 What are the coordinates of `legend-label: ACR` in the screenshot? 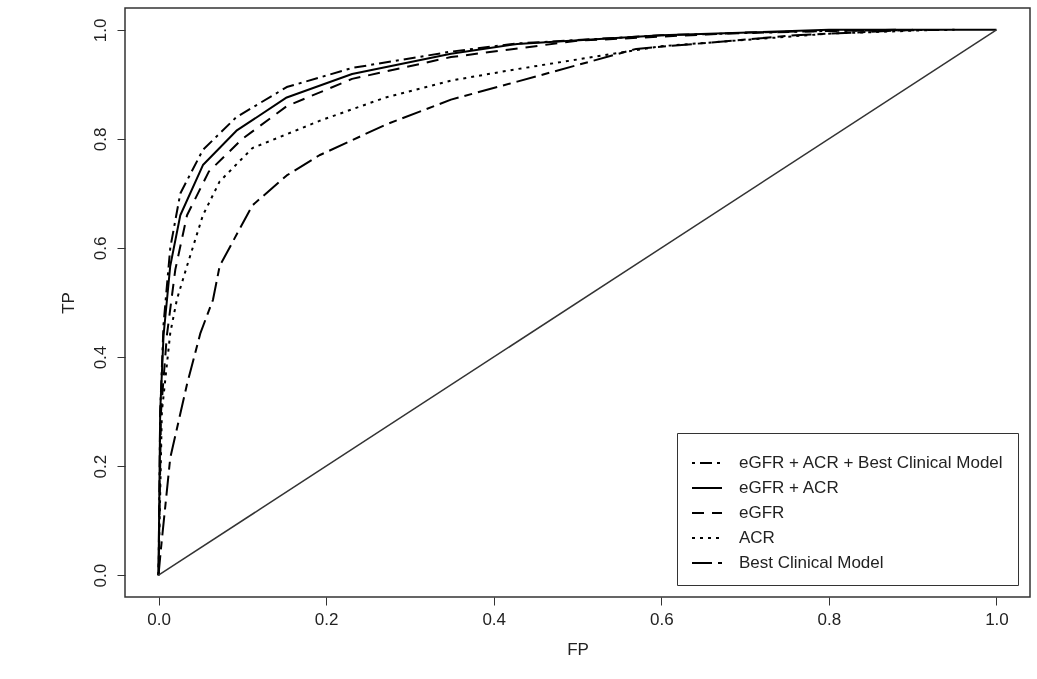 It's located at (757, 537).